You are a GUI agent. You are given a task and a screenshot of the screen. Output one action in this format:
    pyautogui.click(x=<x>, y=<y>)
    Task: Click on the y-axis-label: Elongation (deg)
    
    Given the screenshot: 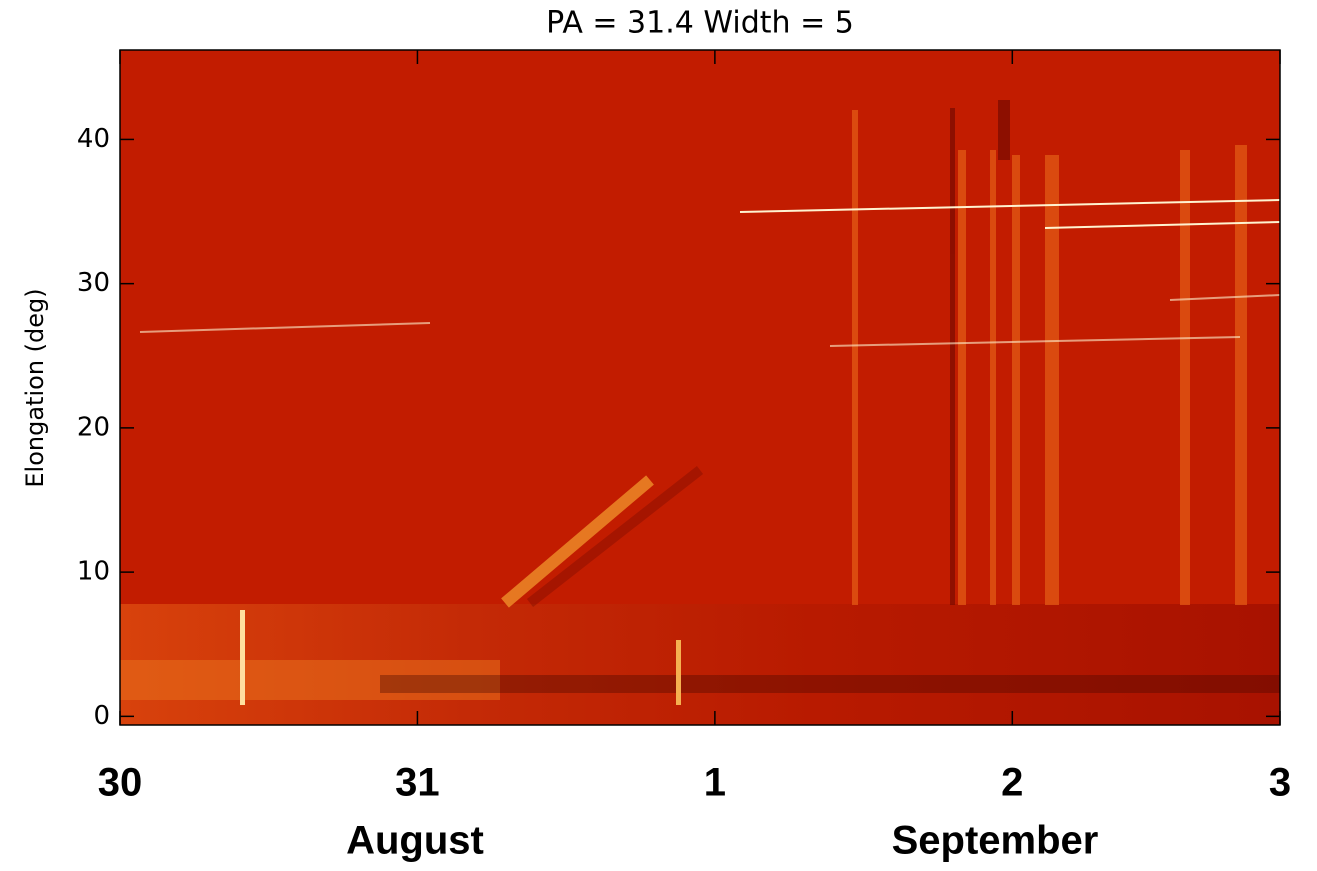 What is the action you would take?
    pyautogui.click(x=35, y=387)
    